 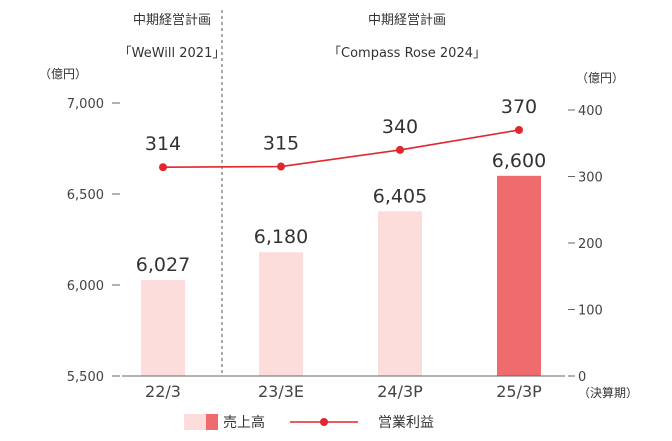 What do you see at coordinates (163, 144) in the screenshot?
I see `line-value-label: 314` at bounding box center [163, 144].